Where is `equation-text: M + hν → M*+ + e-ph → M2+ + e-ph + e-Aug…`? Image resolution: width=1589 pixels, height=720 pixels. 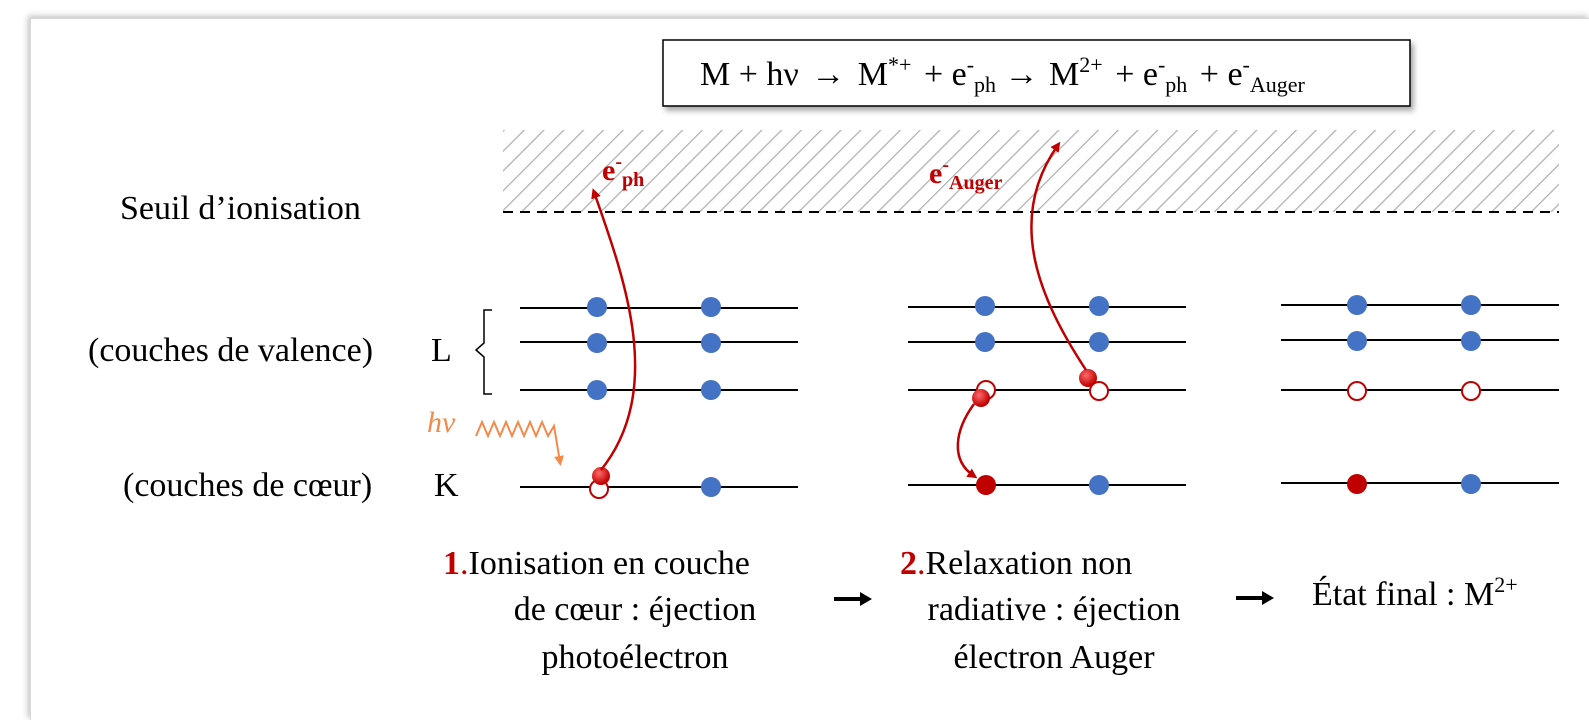 equation-text: M + hν → M*+ + e-ph → M2+ + e-ph + e-Aug… is located at coordinates (1003, 71).